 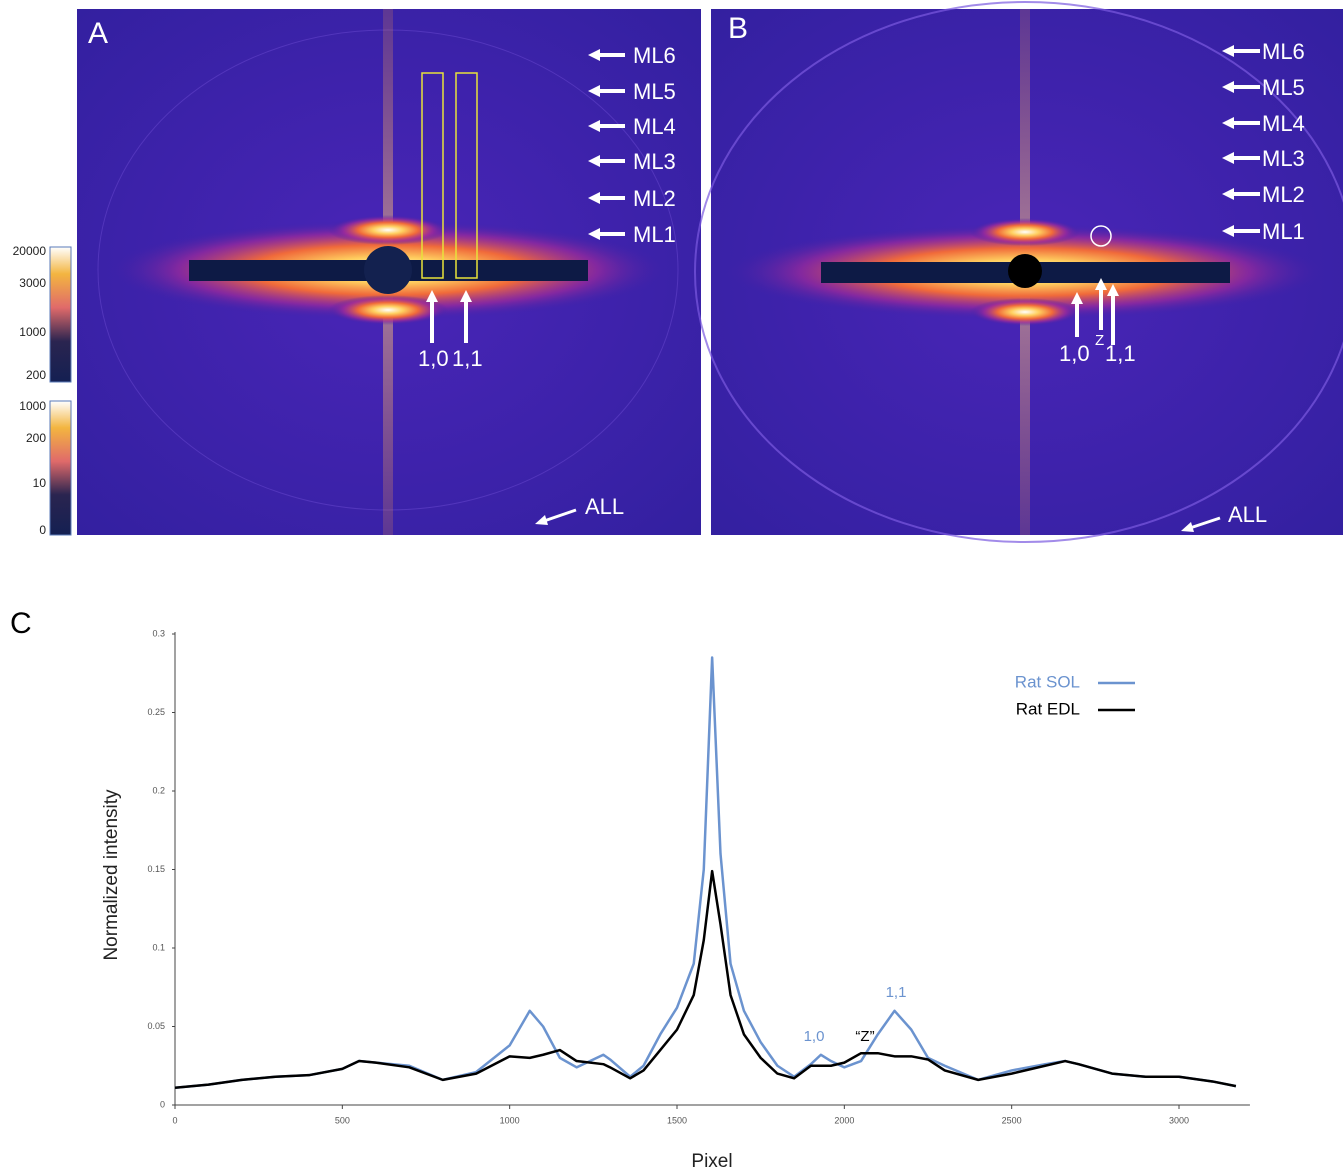 What do you see at coordinates (711, 1161) in the screenshot?
I see `x-axis-label: Pixel` at bounding box center [711, 1161].